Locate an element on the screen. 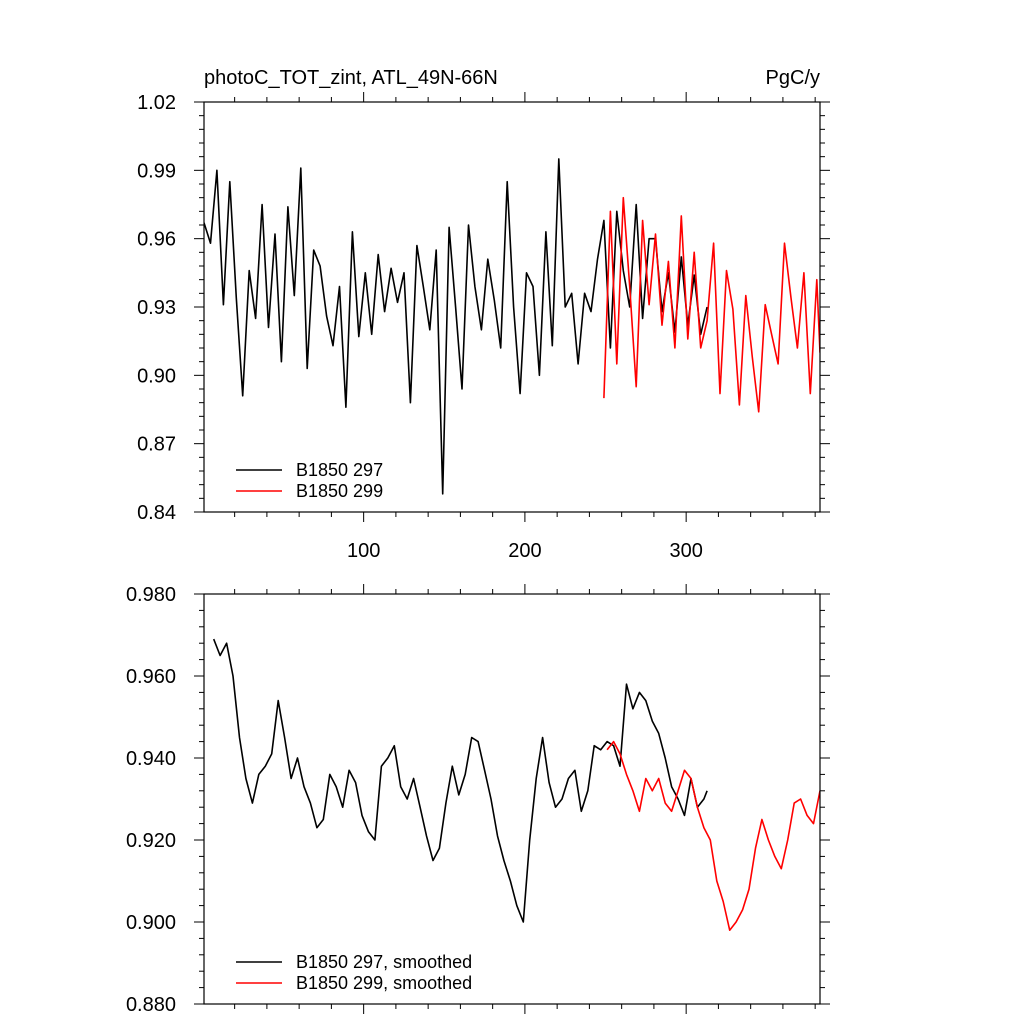 This screenshot has height=1024, width=1024. bottom-ytick-label: 0.980 is located at coordinates (151, 595).